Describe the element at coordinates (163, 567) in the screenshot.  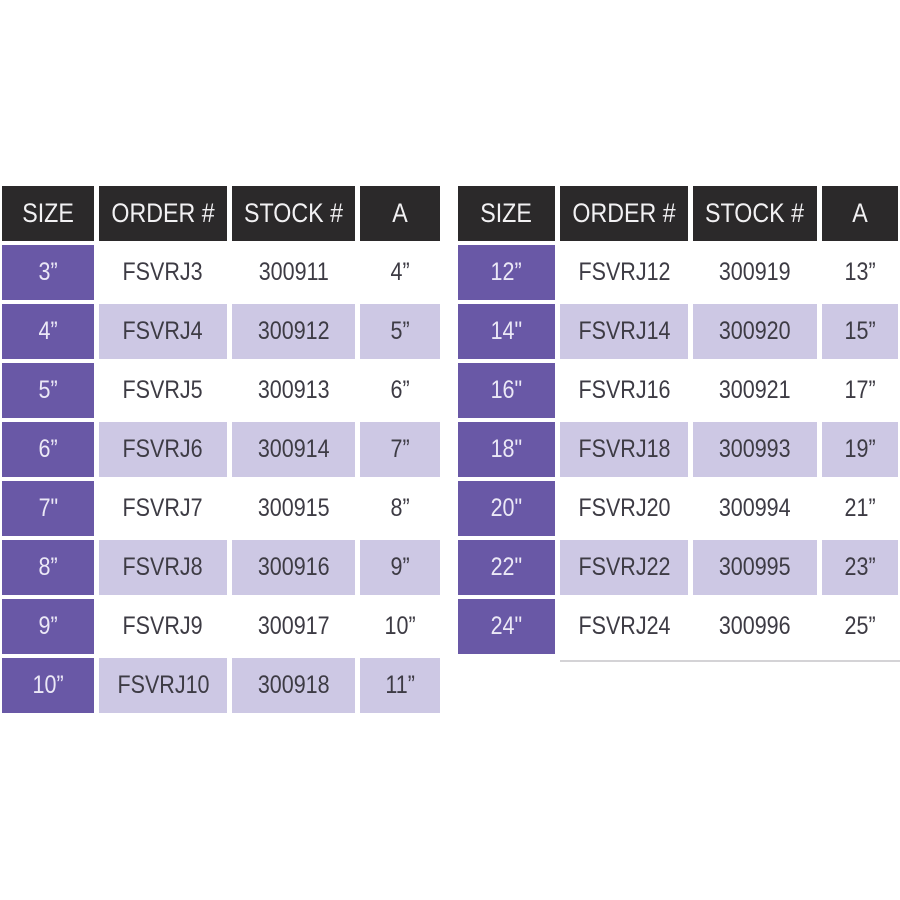
I see `data-cell: FSVRJ8` at that location.